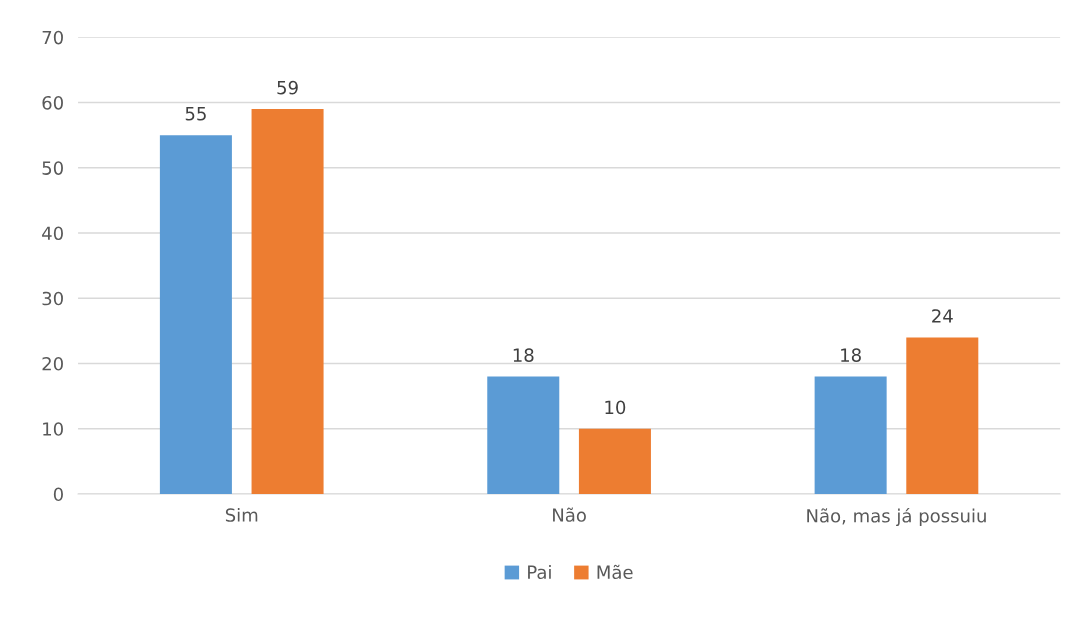 This screenshot has height=621, width=1084. I want to click on y-tick-label: 60, so click(52, 102).